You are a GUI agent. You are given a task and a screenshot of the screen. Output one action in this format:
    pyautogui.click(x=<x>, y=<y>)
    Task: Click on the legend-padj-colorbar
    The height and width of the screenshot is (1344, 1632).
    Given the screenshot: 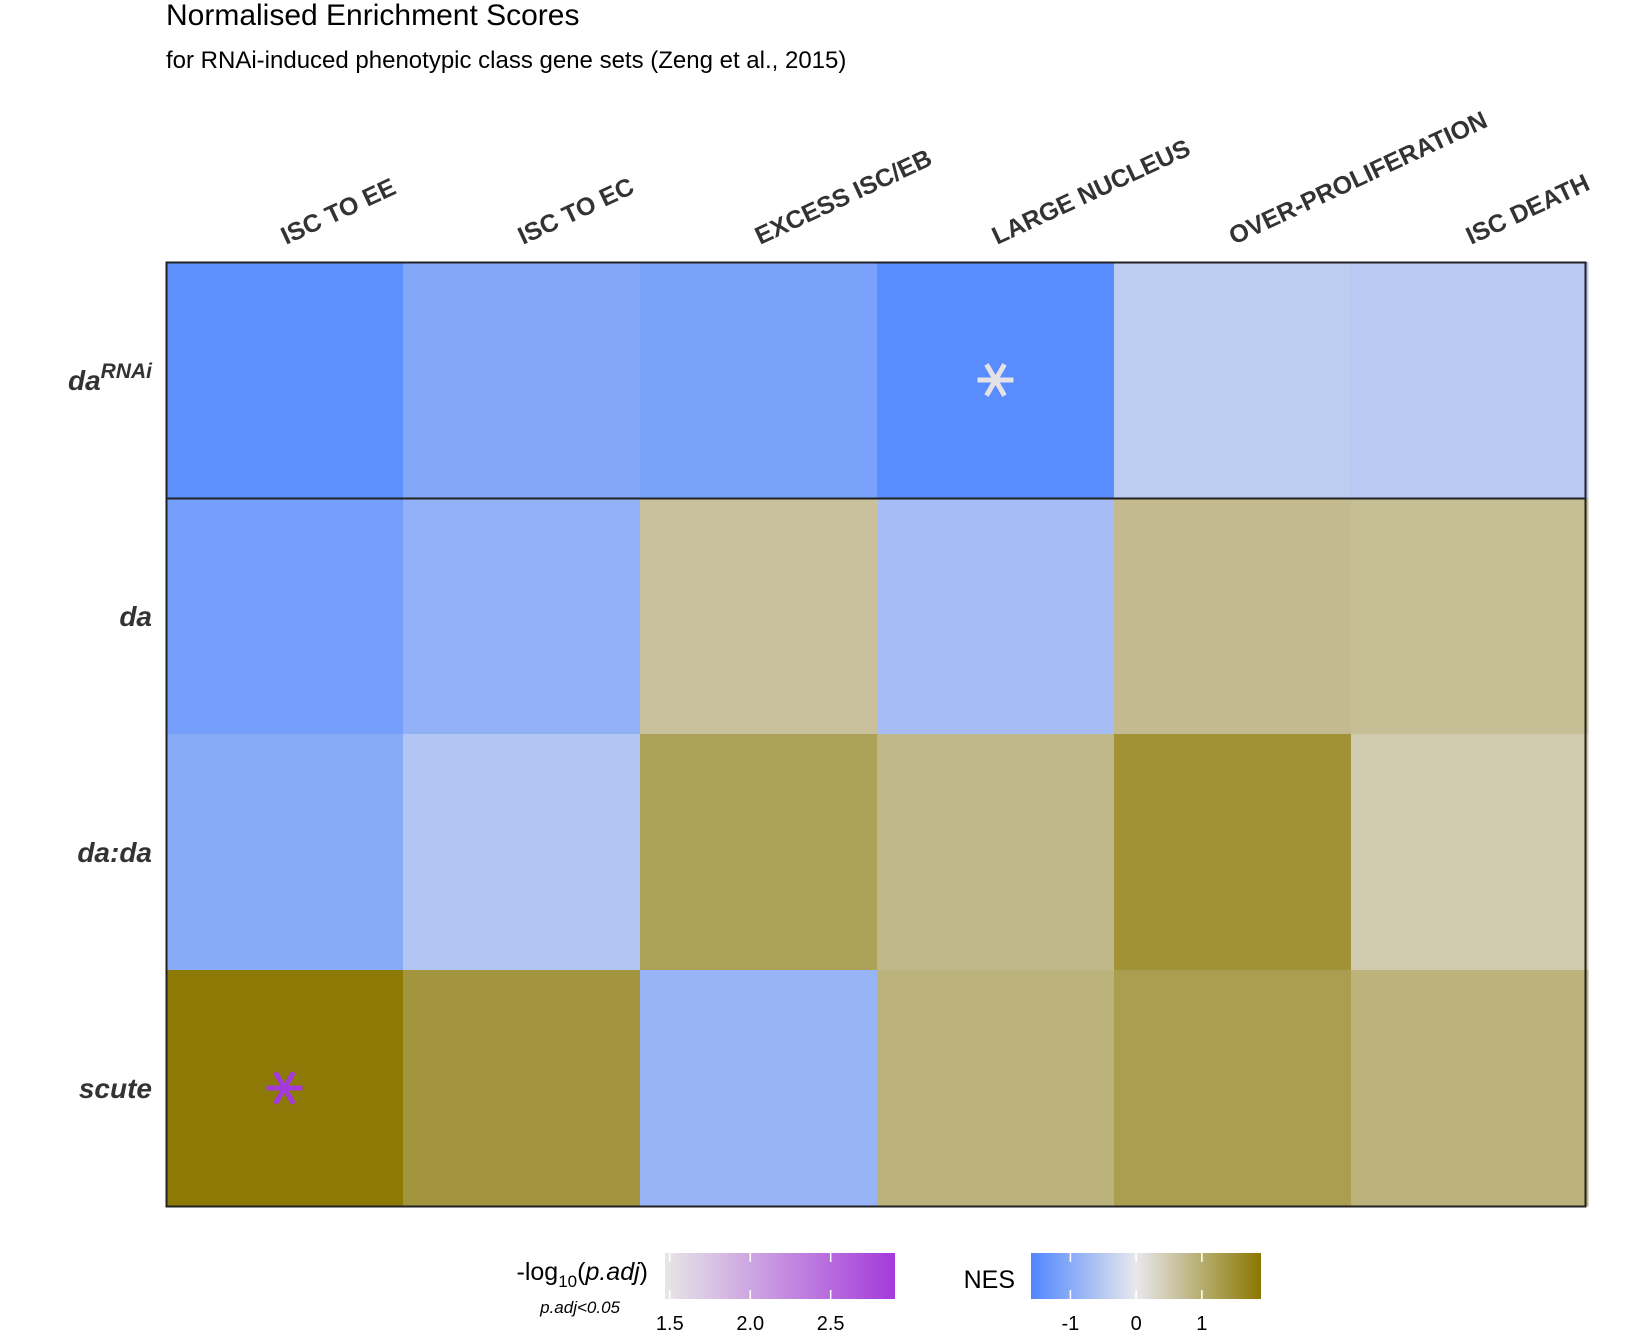 What is the action you would take?
    pyautogui.click(x=780, y=1276)
    